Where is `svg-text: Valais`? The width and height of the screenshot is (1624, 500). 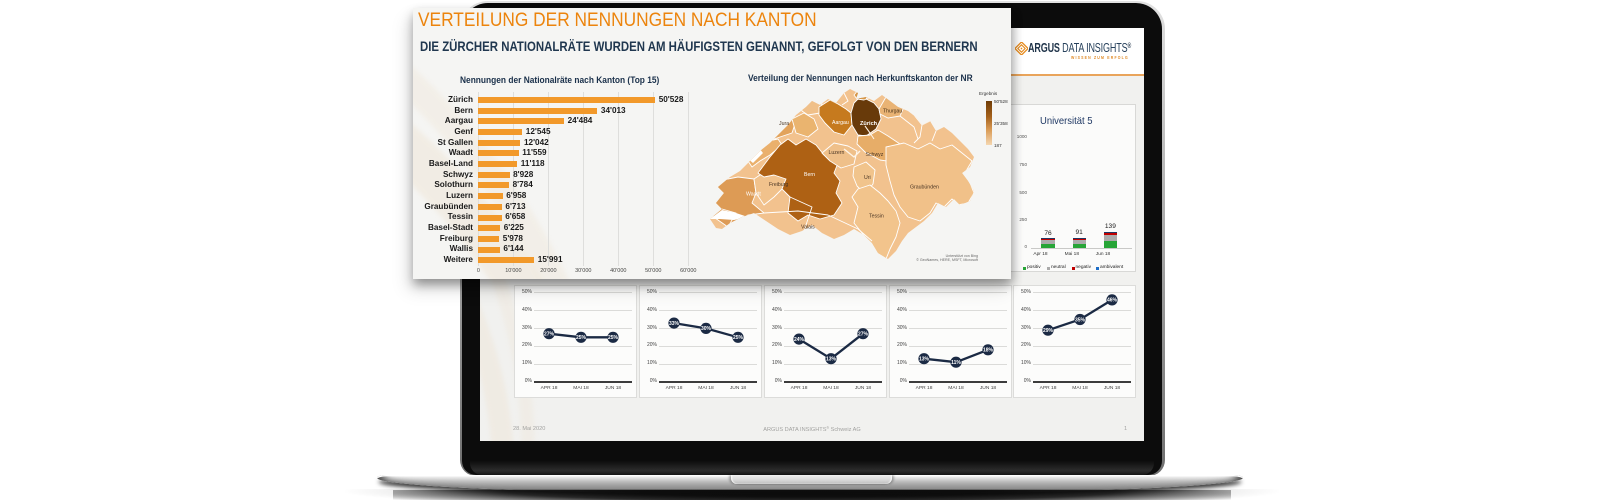 svg-text: Valais is located at coordinates (808, 228).